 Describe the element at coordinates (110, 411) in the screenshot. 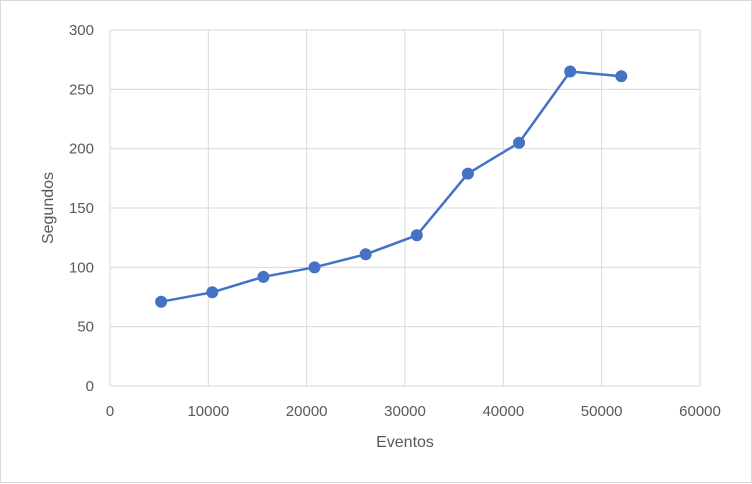

I see `x-tick-label: 0` at that location.